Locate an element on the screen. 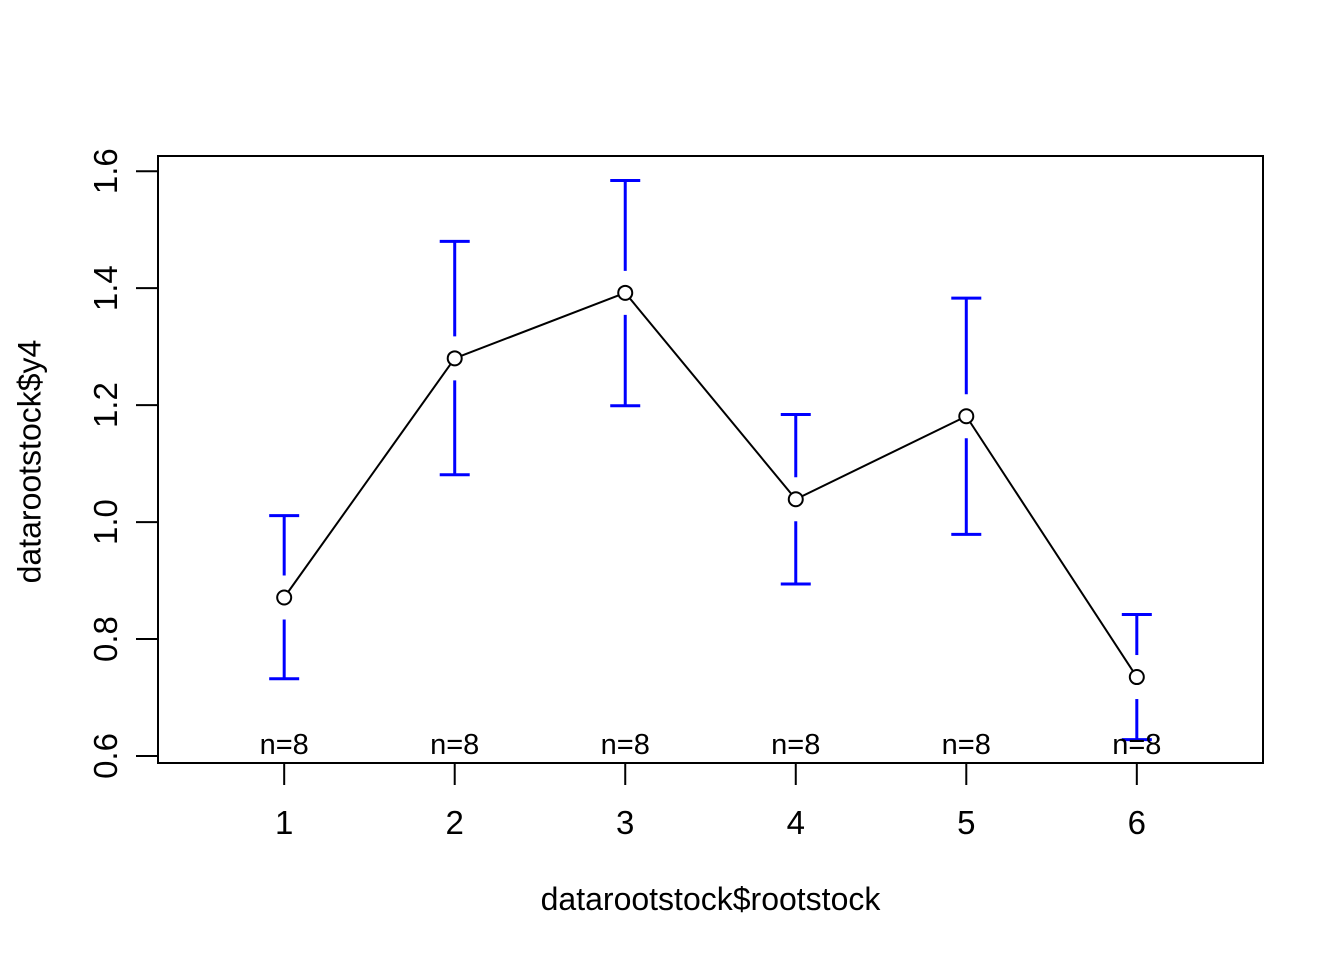 This screenshot has height=960, width=1344. y-axis-tick-label: 0.8 is located at coordinates (105, 639).